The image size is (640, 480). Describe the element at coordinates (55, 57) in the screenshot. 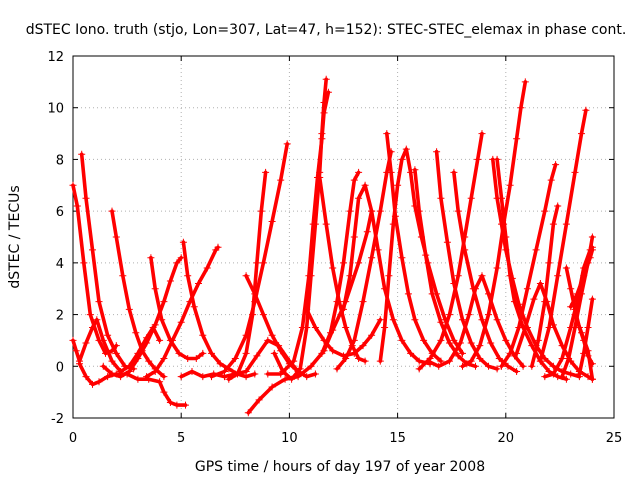

I see `y-tick-label: 12` at that location.